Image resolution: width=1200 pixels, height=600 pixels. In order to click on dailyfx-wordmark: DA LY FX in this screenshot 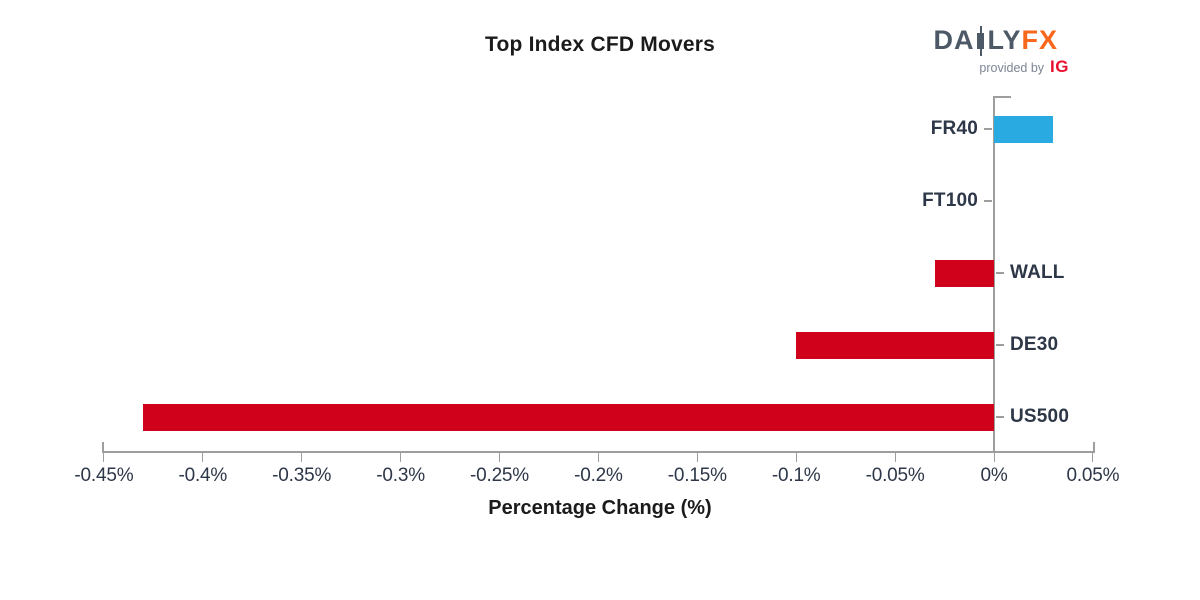, I will do `click(995, 40)`.